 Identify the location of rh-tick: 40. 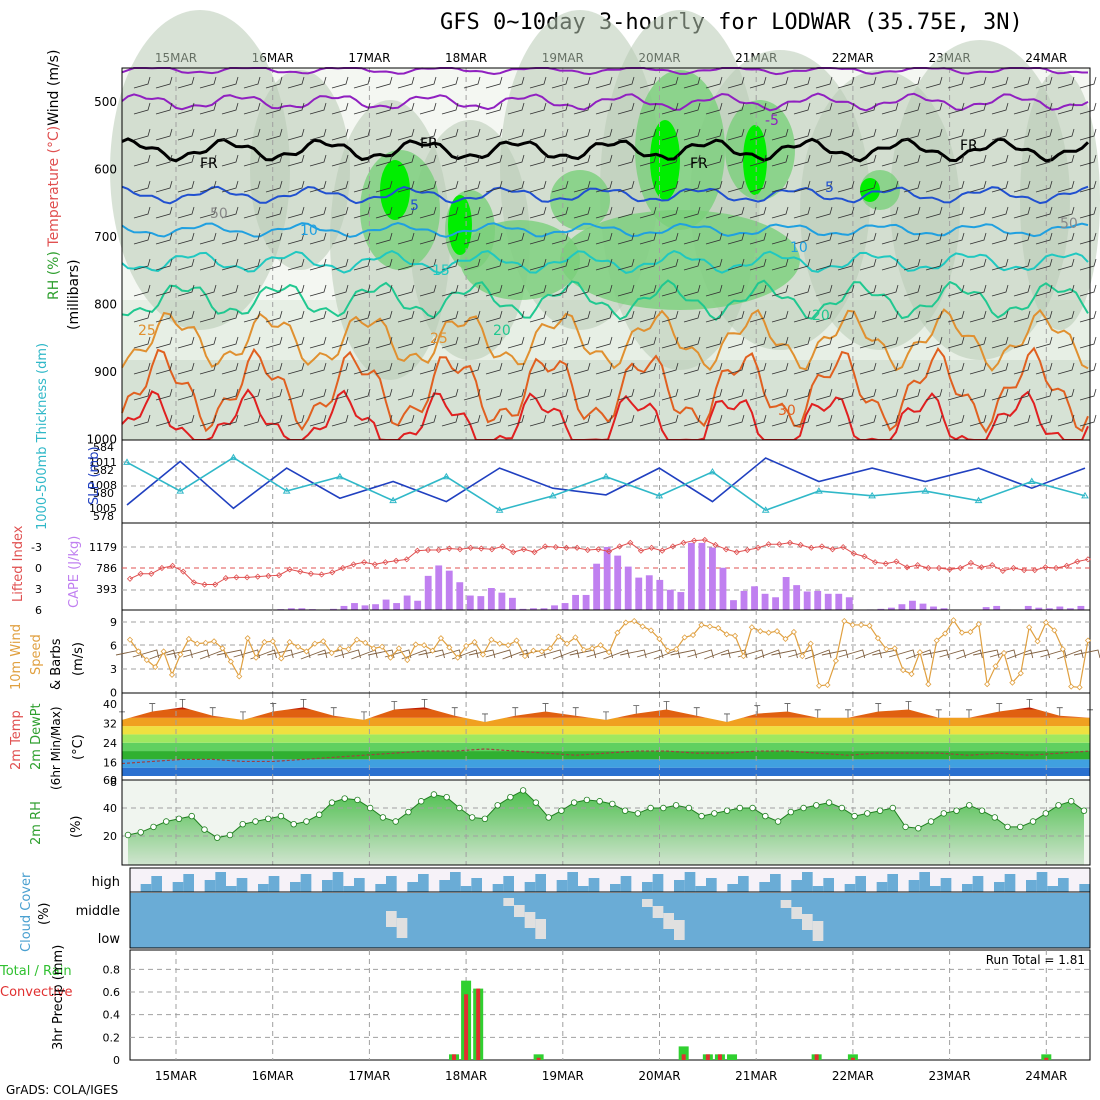
(110, 808).